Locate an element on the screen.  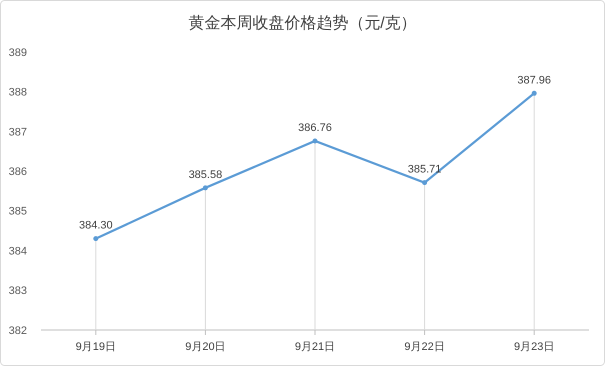
x-tick-label: 9月21日 is located at coordinates (315, 347).